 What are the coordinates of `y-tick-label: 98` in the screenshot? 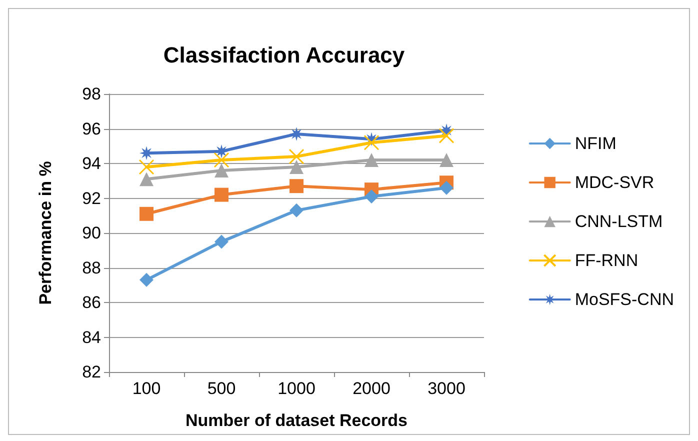 It's located at (91, 94).